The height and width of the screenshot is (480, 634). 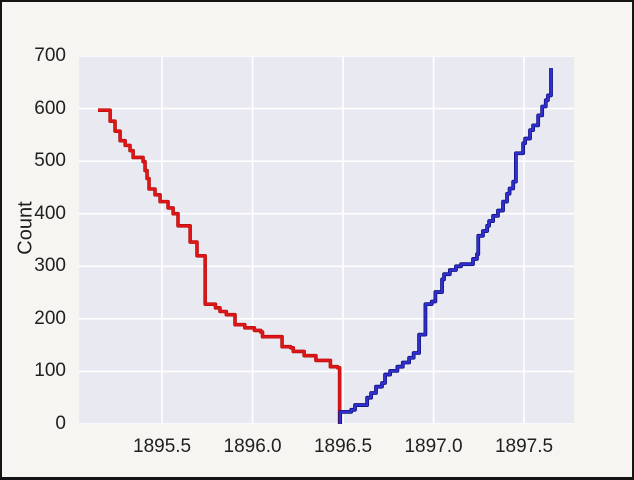 I want to click on x-tick-label: 1897.5, so click(x=524, y=446).